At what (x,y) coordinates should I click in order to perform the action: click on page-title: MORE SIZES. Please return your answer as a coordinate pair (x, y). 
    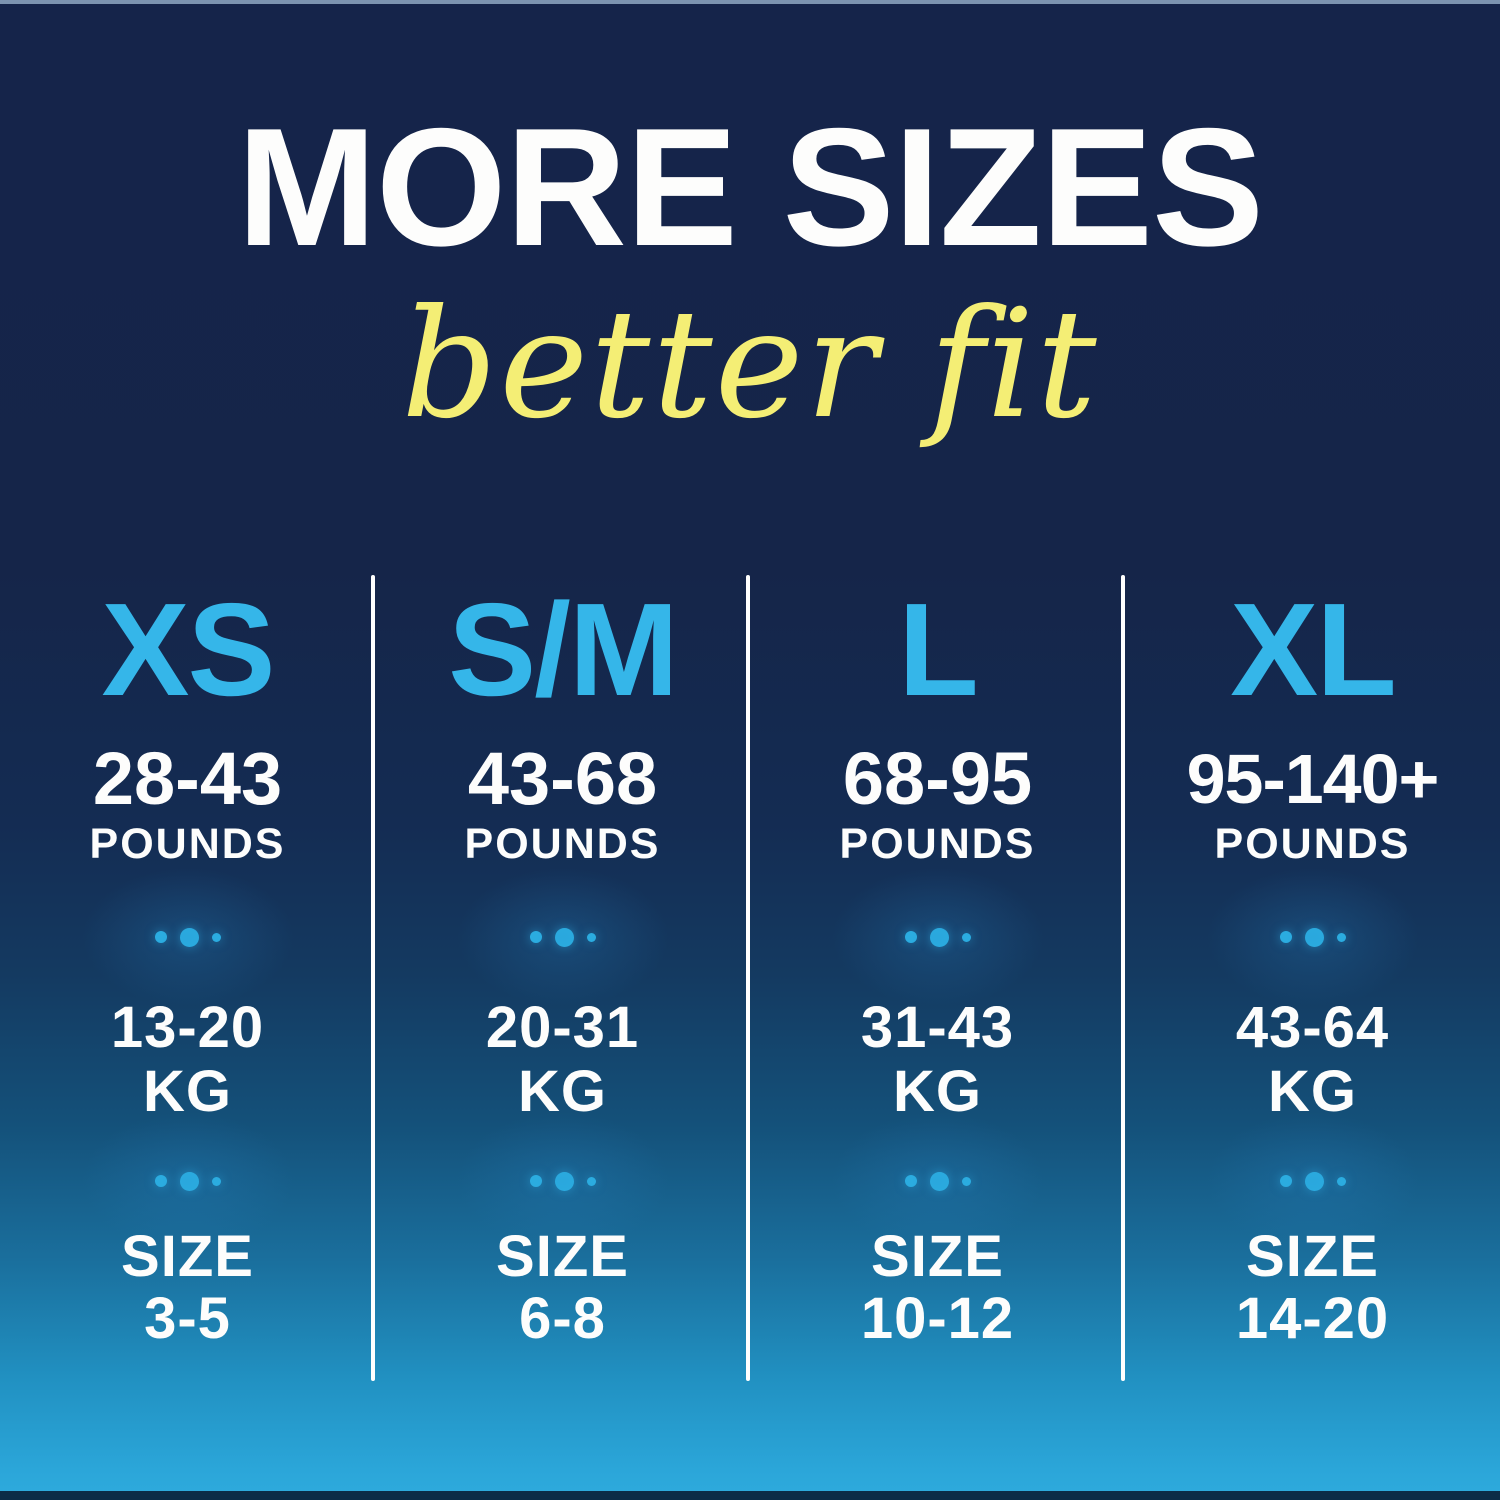
    Looking at the image, I should click on (750, 187).